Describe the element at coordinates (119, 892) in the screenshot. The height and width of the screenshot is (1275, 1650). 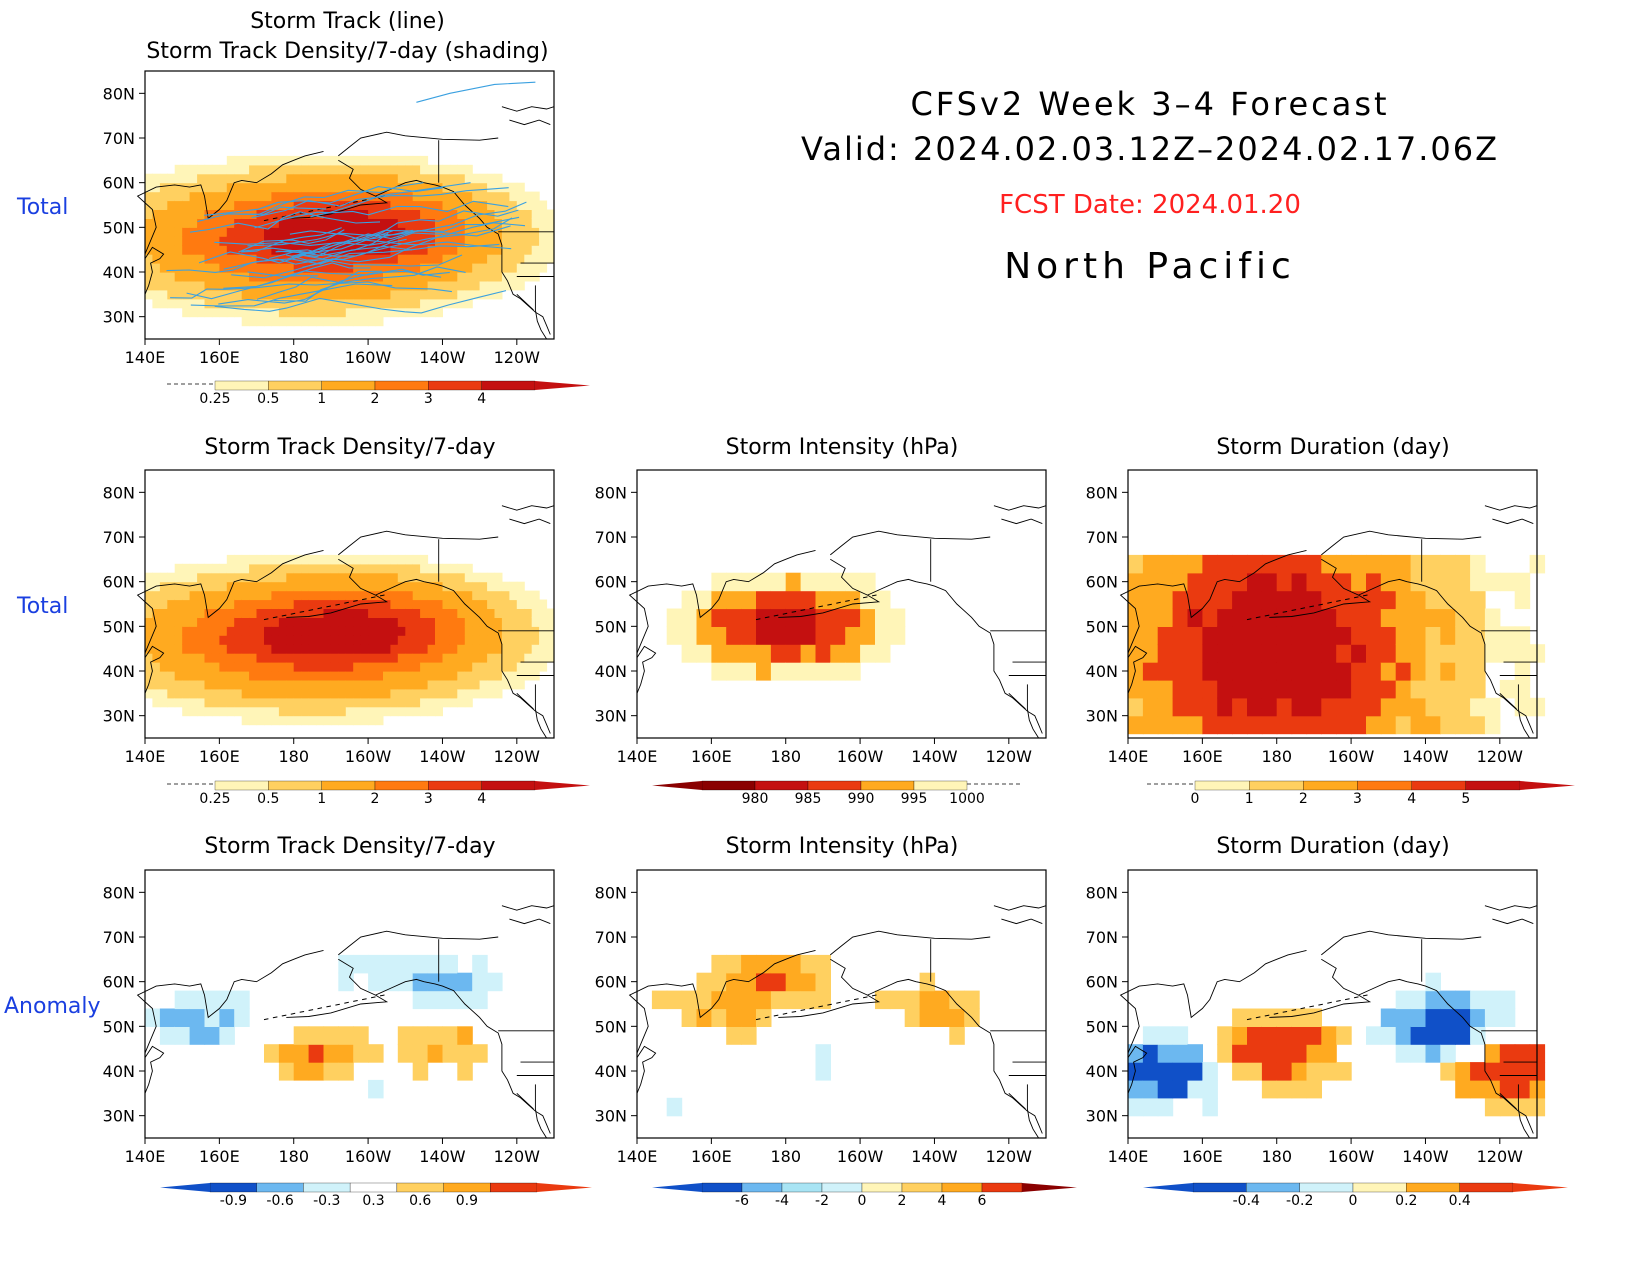
I see `lat-tick-label: 80N` at that location.